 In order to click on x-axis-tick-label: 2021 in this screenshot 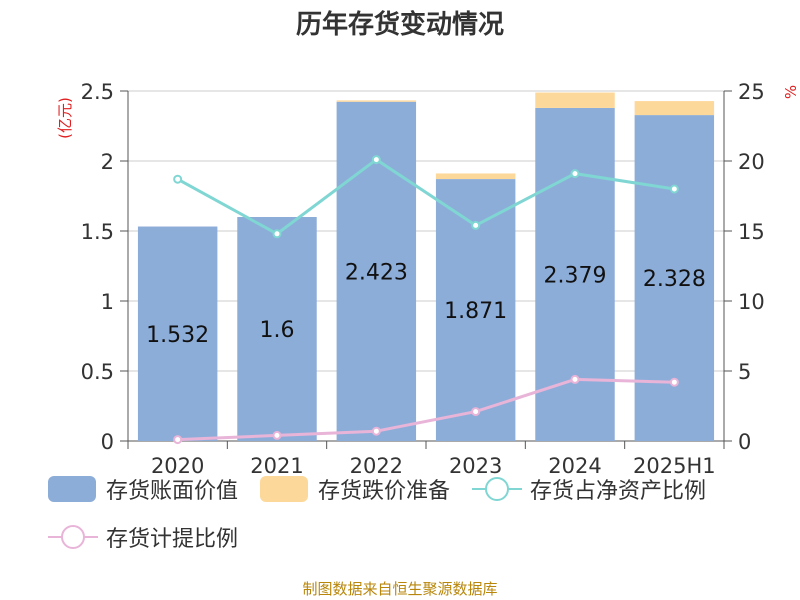, I will do `click(276, 466)`.